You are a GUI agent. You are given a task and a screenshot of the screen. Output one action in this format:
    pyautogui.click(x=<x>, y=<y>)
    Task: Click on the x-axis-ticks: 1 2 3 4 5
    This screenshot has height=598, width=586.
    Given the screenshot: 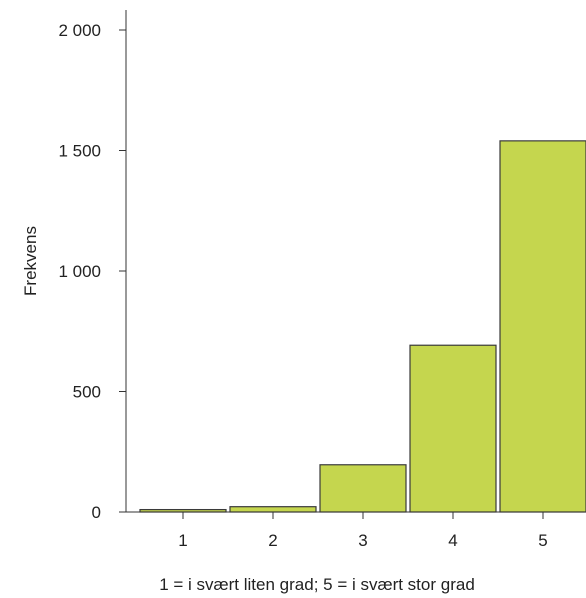 What is the action you would take?
    pyautogui.click(x=363, y=531)
    